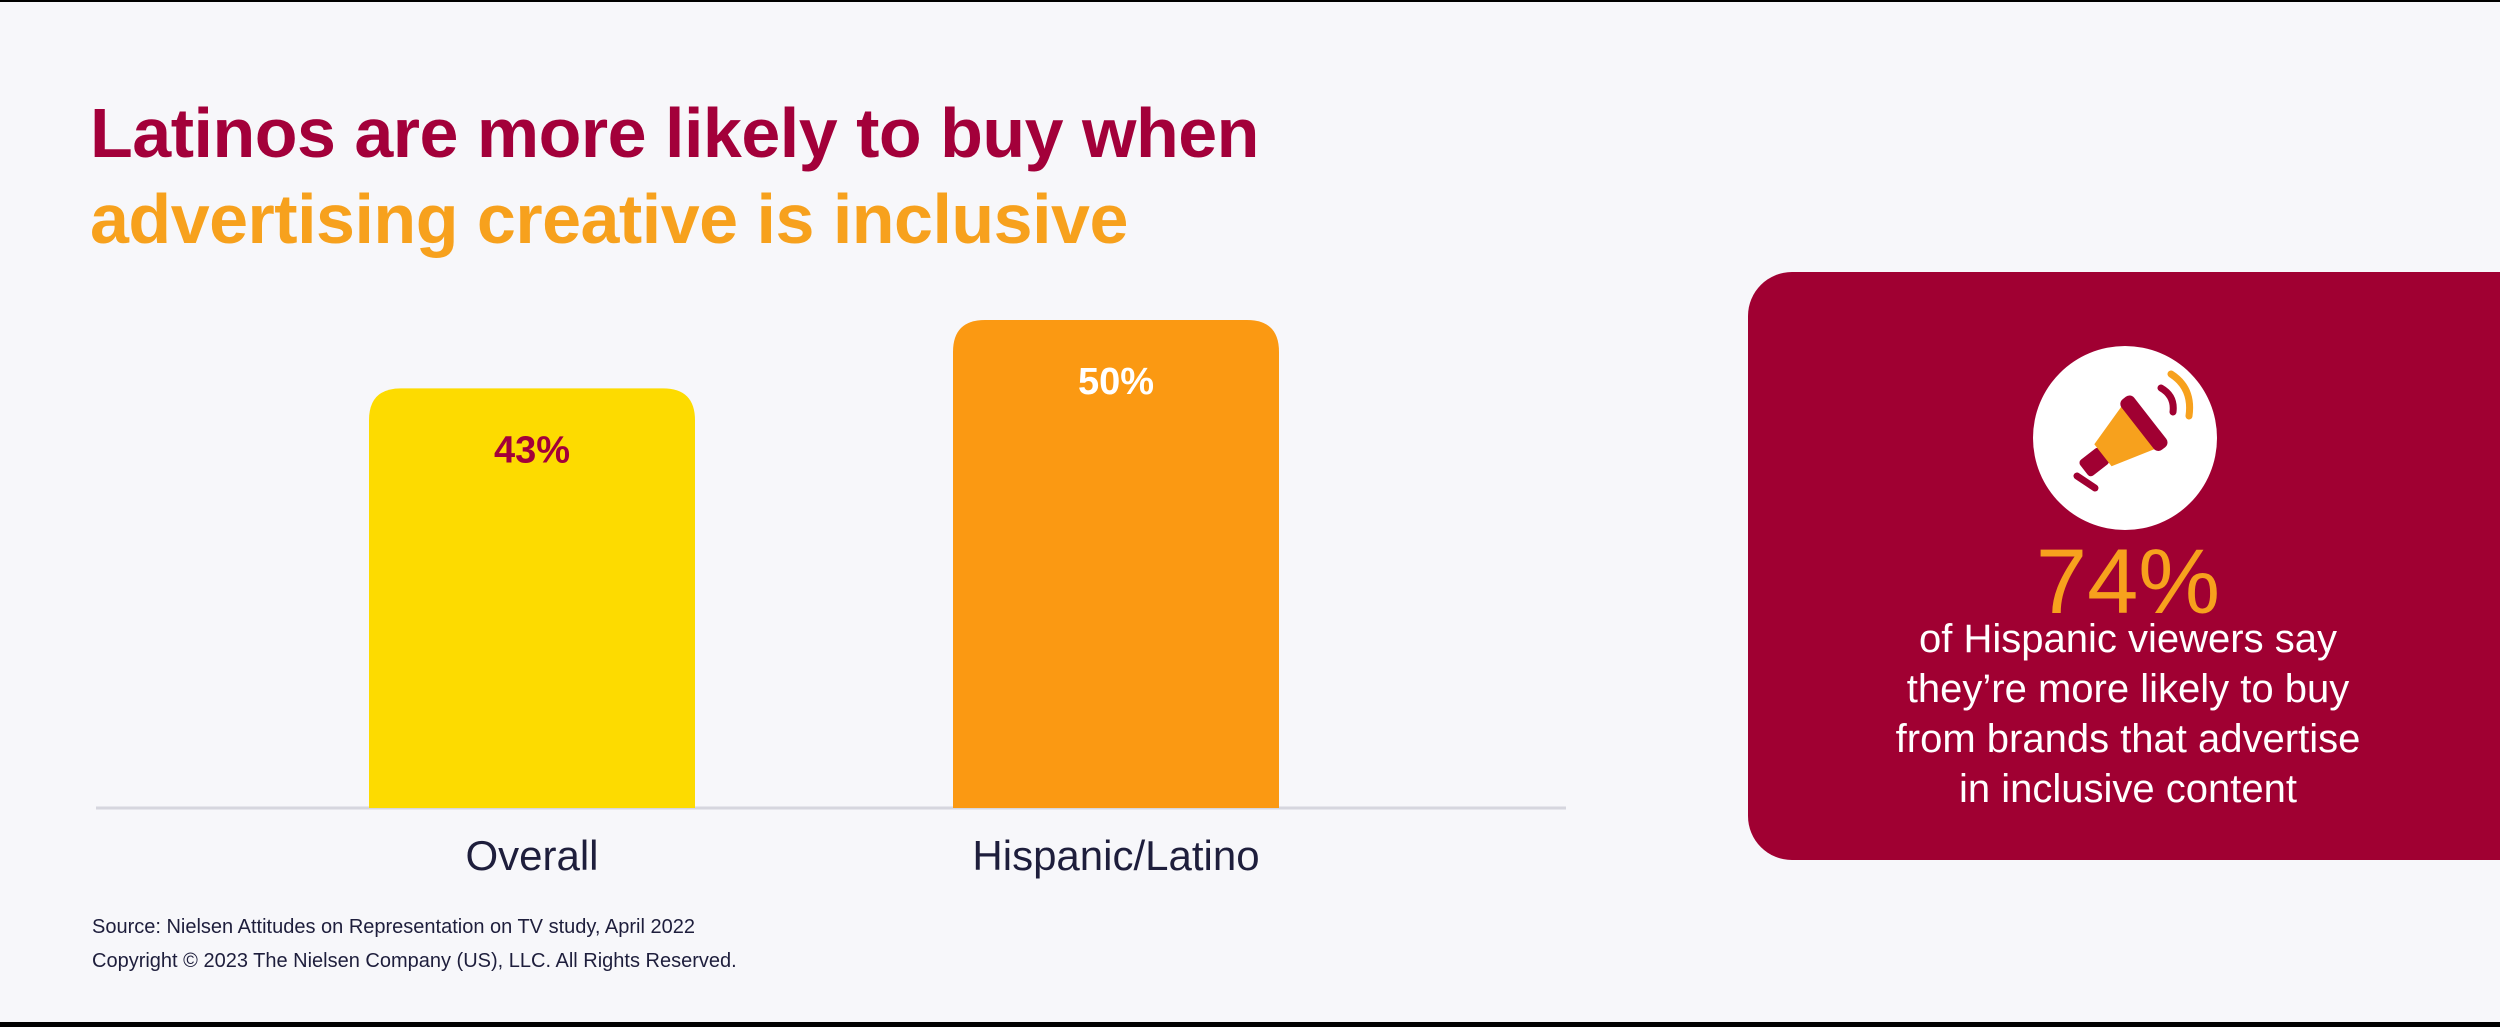  I want to click on stat-text-line: of Hispanic viewers say, so click(2128, 639).